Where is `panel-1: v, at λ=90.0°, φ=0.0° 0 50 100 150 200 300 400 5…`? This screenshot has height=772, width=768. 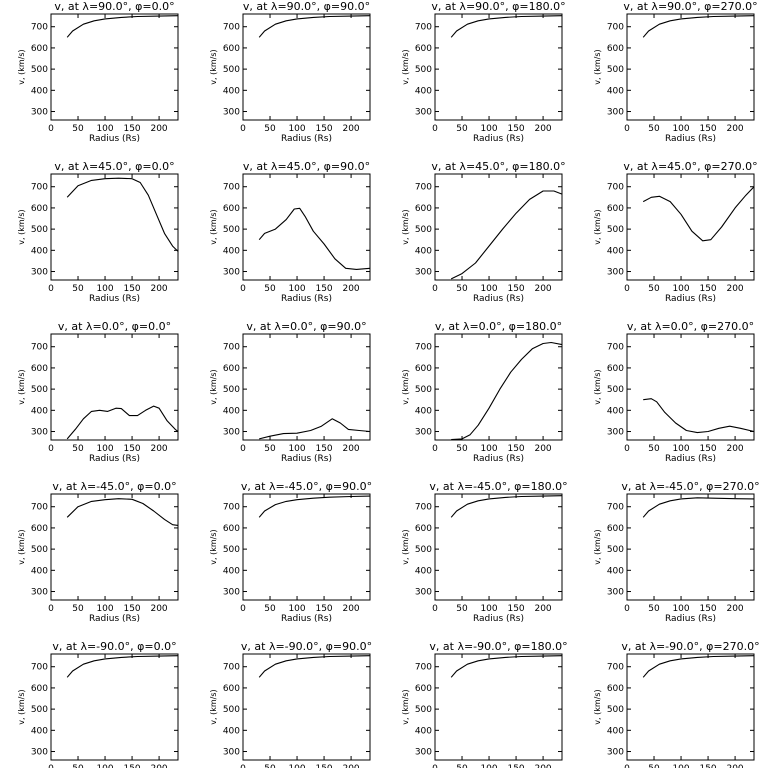 panel-1: v, at λ=90.0°, φ=0.0° 0 50 100 150 200 300 400 5… is located at coordinates (98, 72).